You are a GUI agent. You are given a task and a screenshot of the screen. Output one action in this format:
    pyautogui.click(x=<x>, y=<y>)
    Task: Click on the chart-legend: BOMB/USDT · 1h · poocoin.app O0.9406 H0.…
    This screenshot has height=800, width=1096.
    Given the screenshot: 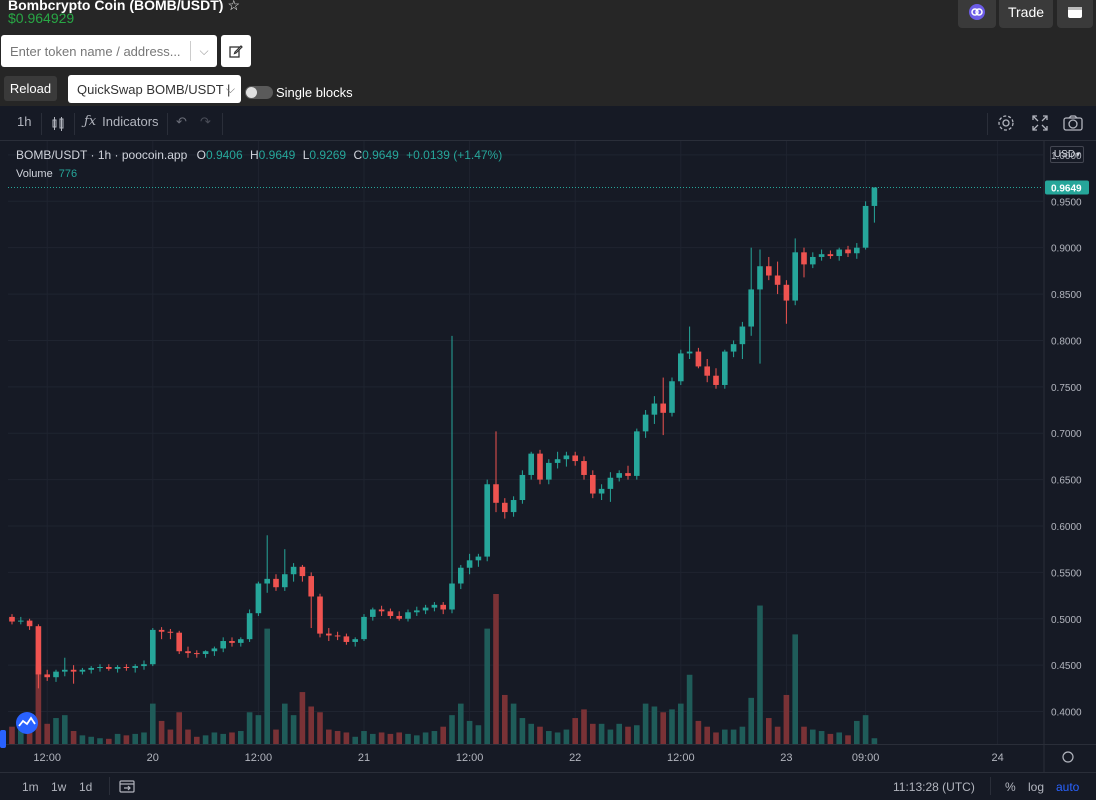 What is the action you would take?
    pyautogui.click(x=259, y=155)
    